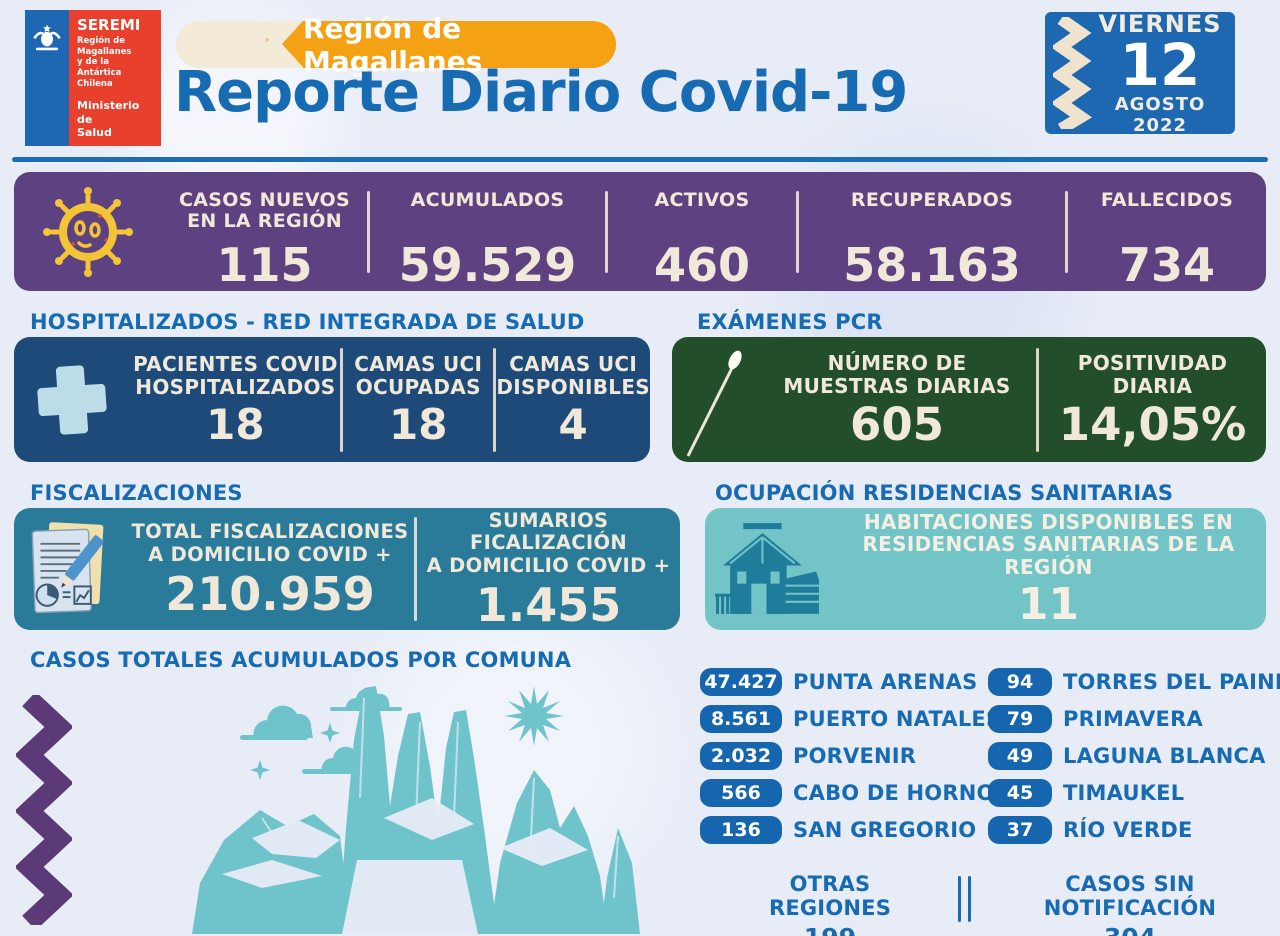 The image size is (1280, 936). Describe the element at coordinates (741, 682) in the screenshot. I see `comuna-count-badge: 47.427` at that location.